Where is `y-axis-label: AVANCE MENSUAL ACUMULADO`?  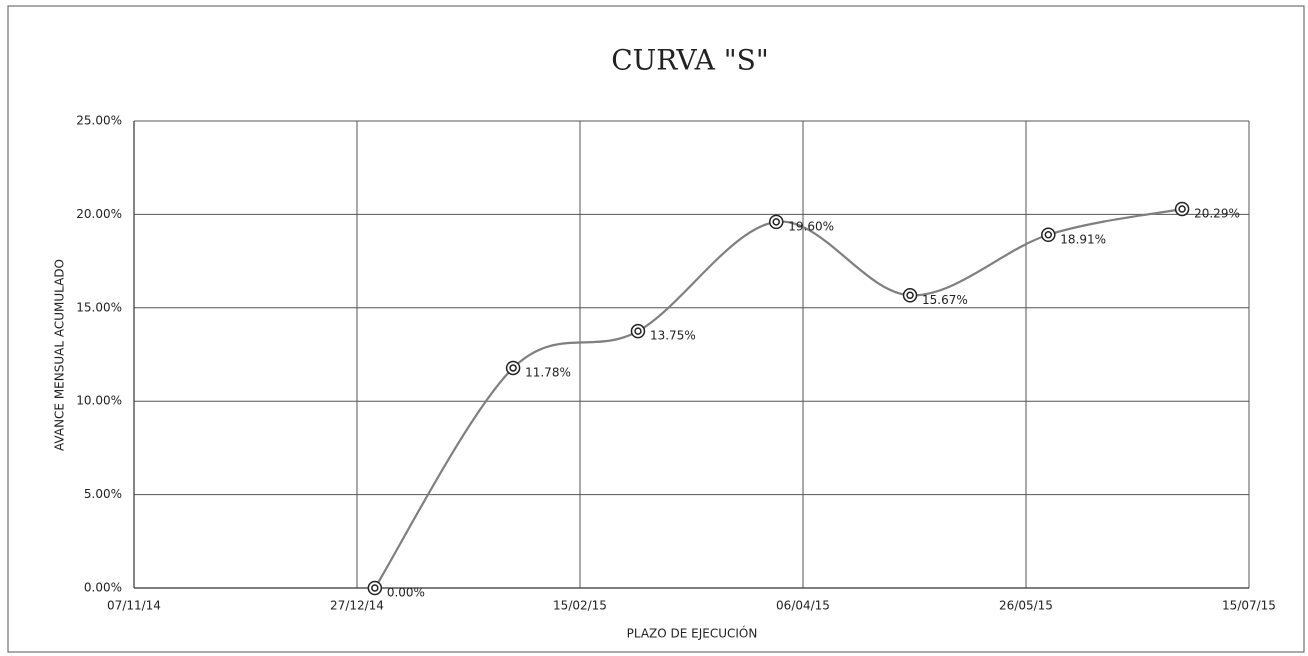
y-axis-label: AVANCE MENSUAL ACUMULADO is located at coordinates (60, 355).